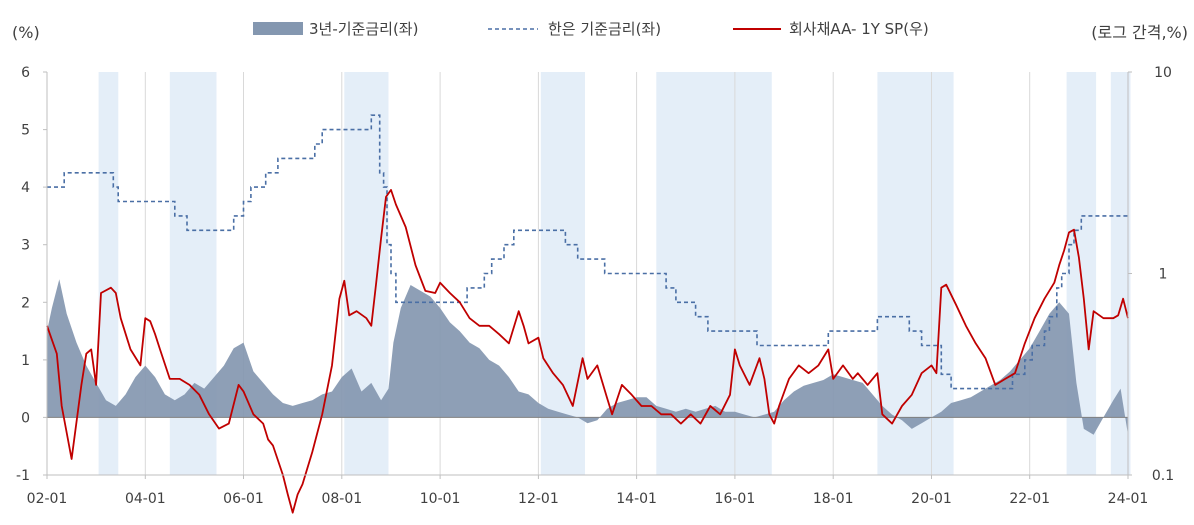 The width and height of the screenshot is (1194, 525). Describe the element at coordinates (26, 32) in the screenshot. I see `left-axis-unit: (%)` at that location.